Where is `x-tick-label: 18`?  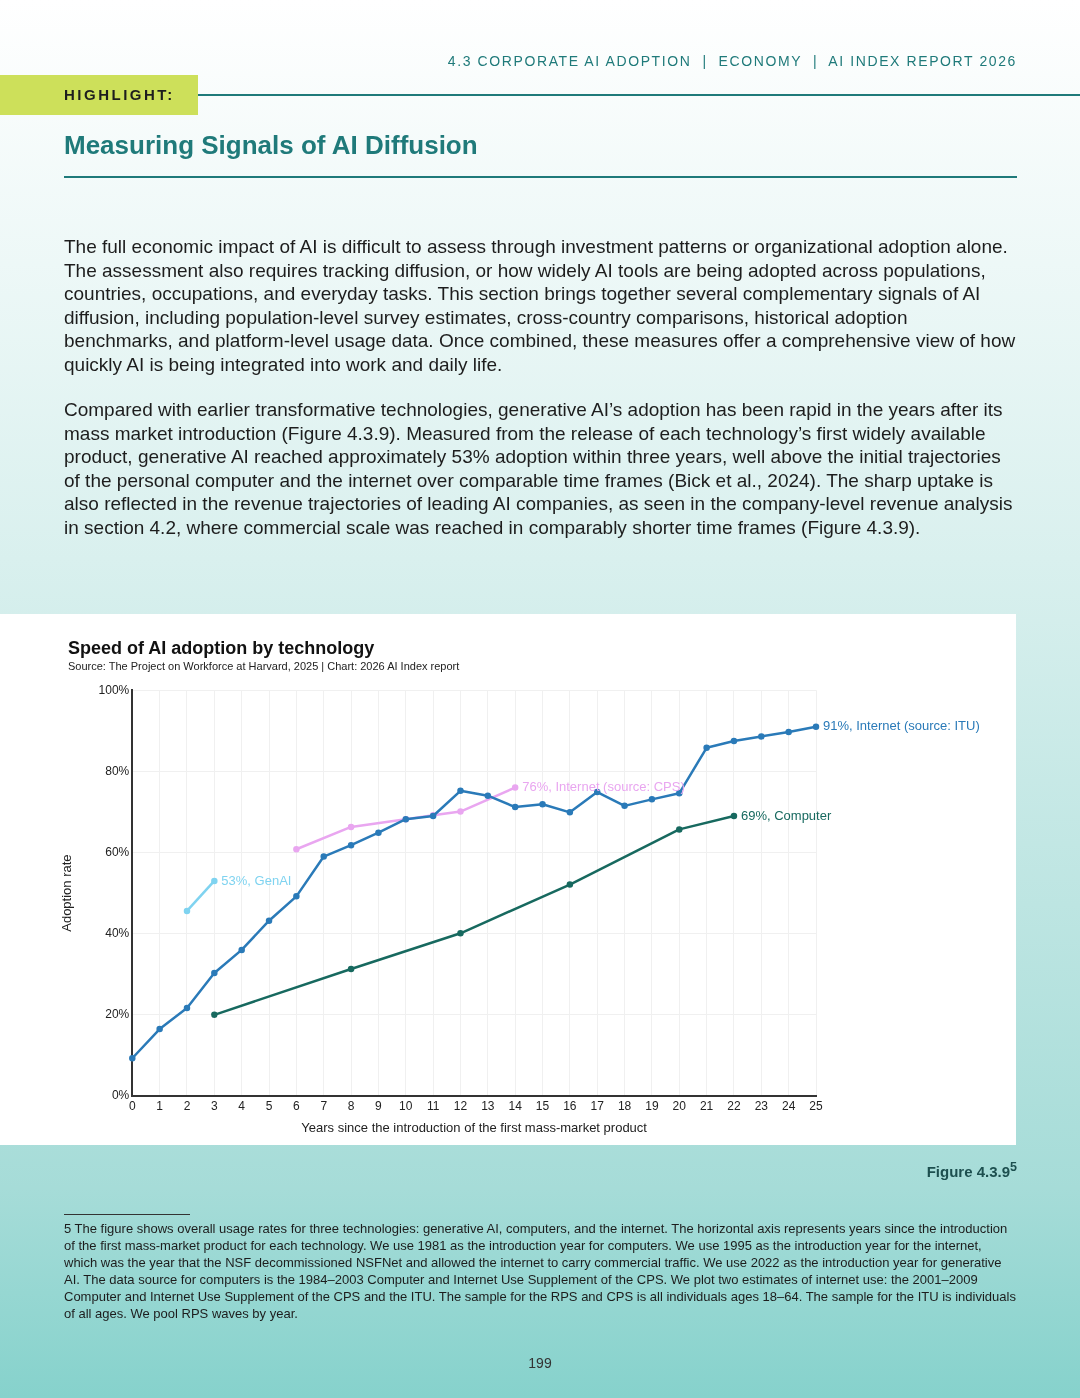
x-tick-label: 18 is located at coordinates (624, 1105).